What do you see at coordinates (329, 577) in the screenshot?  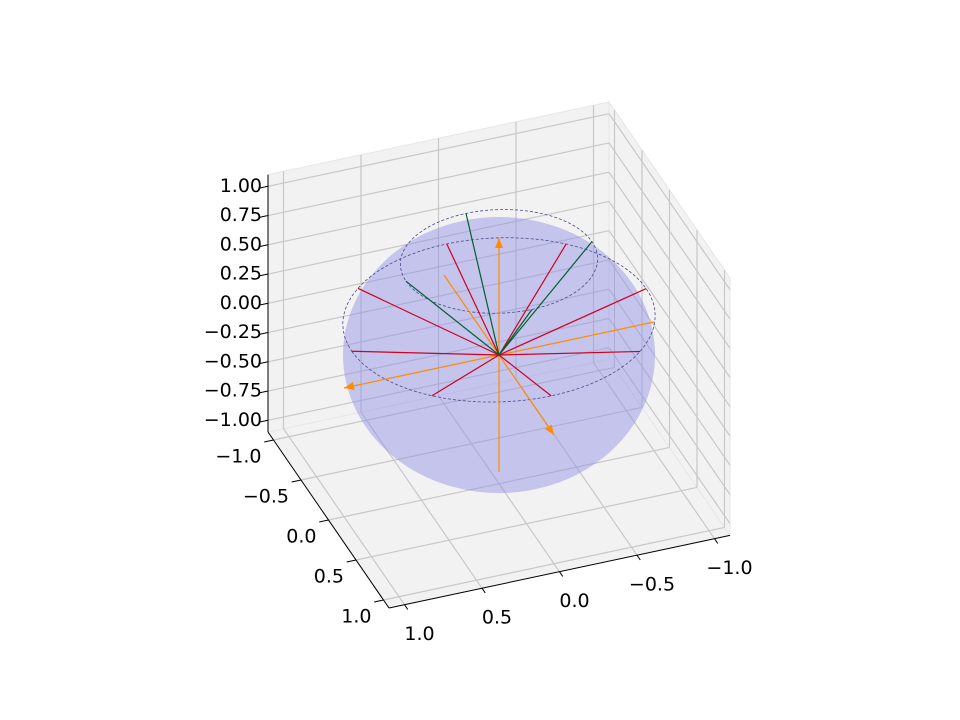 I see `y-tick-label: 0.5` at bounding box center [329, 577].